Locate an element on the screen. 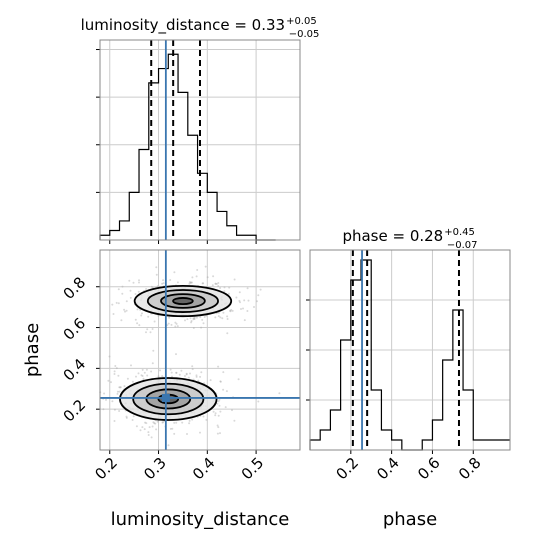 This screenshot has width=550, height=550. joint-panel-frame is located at coordinates (200, 350).